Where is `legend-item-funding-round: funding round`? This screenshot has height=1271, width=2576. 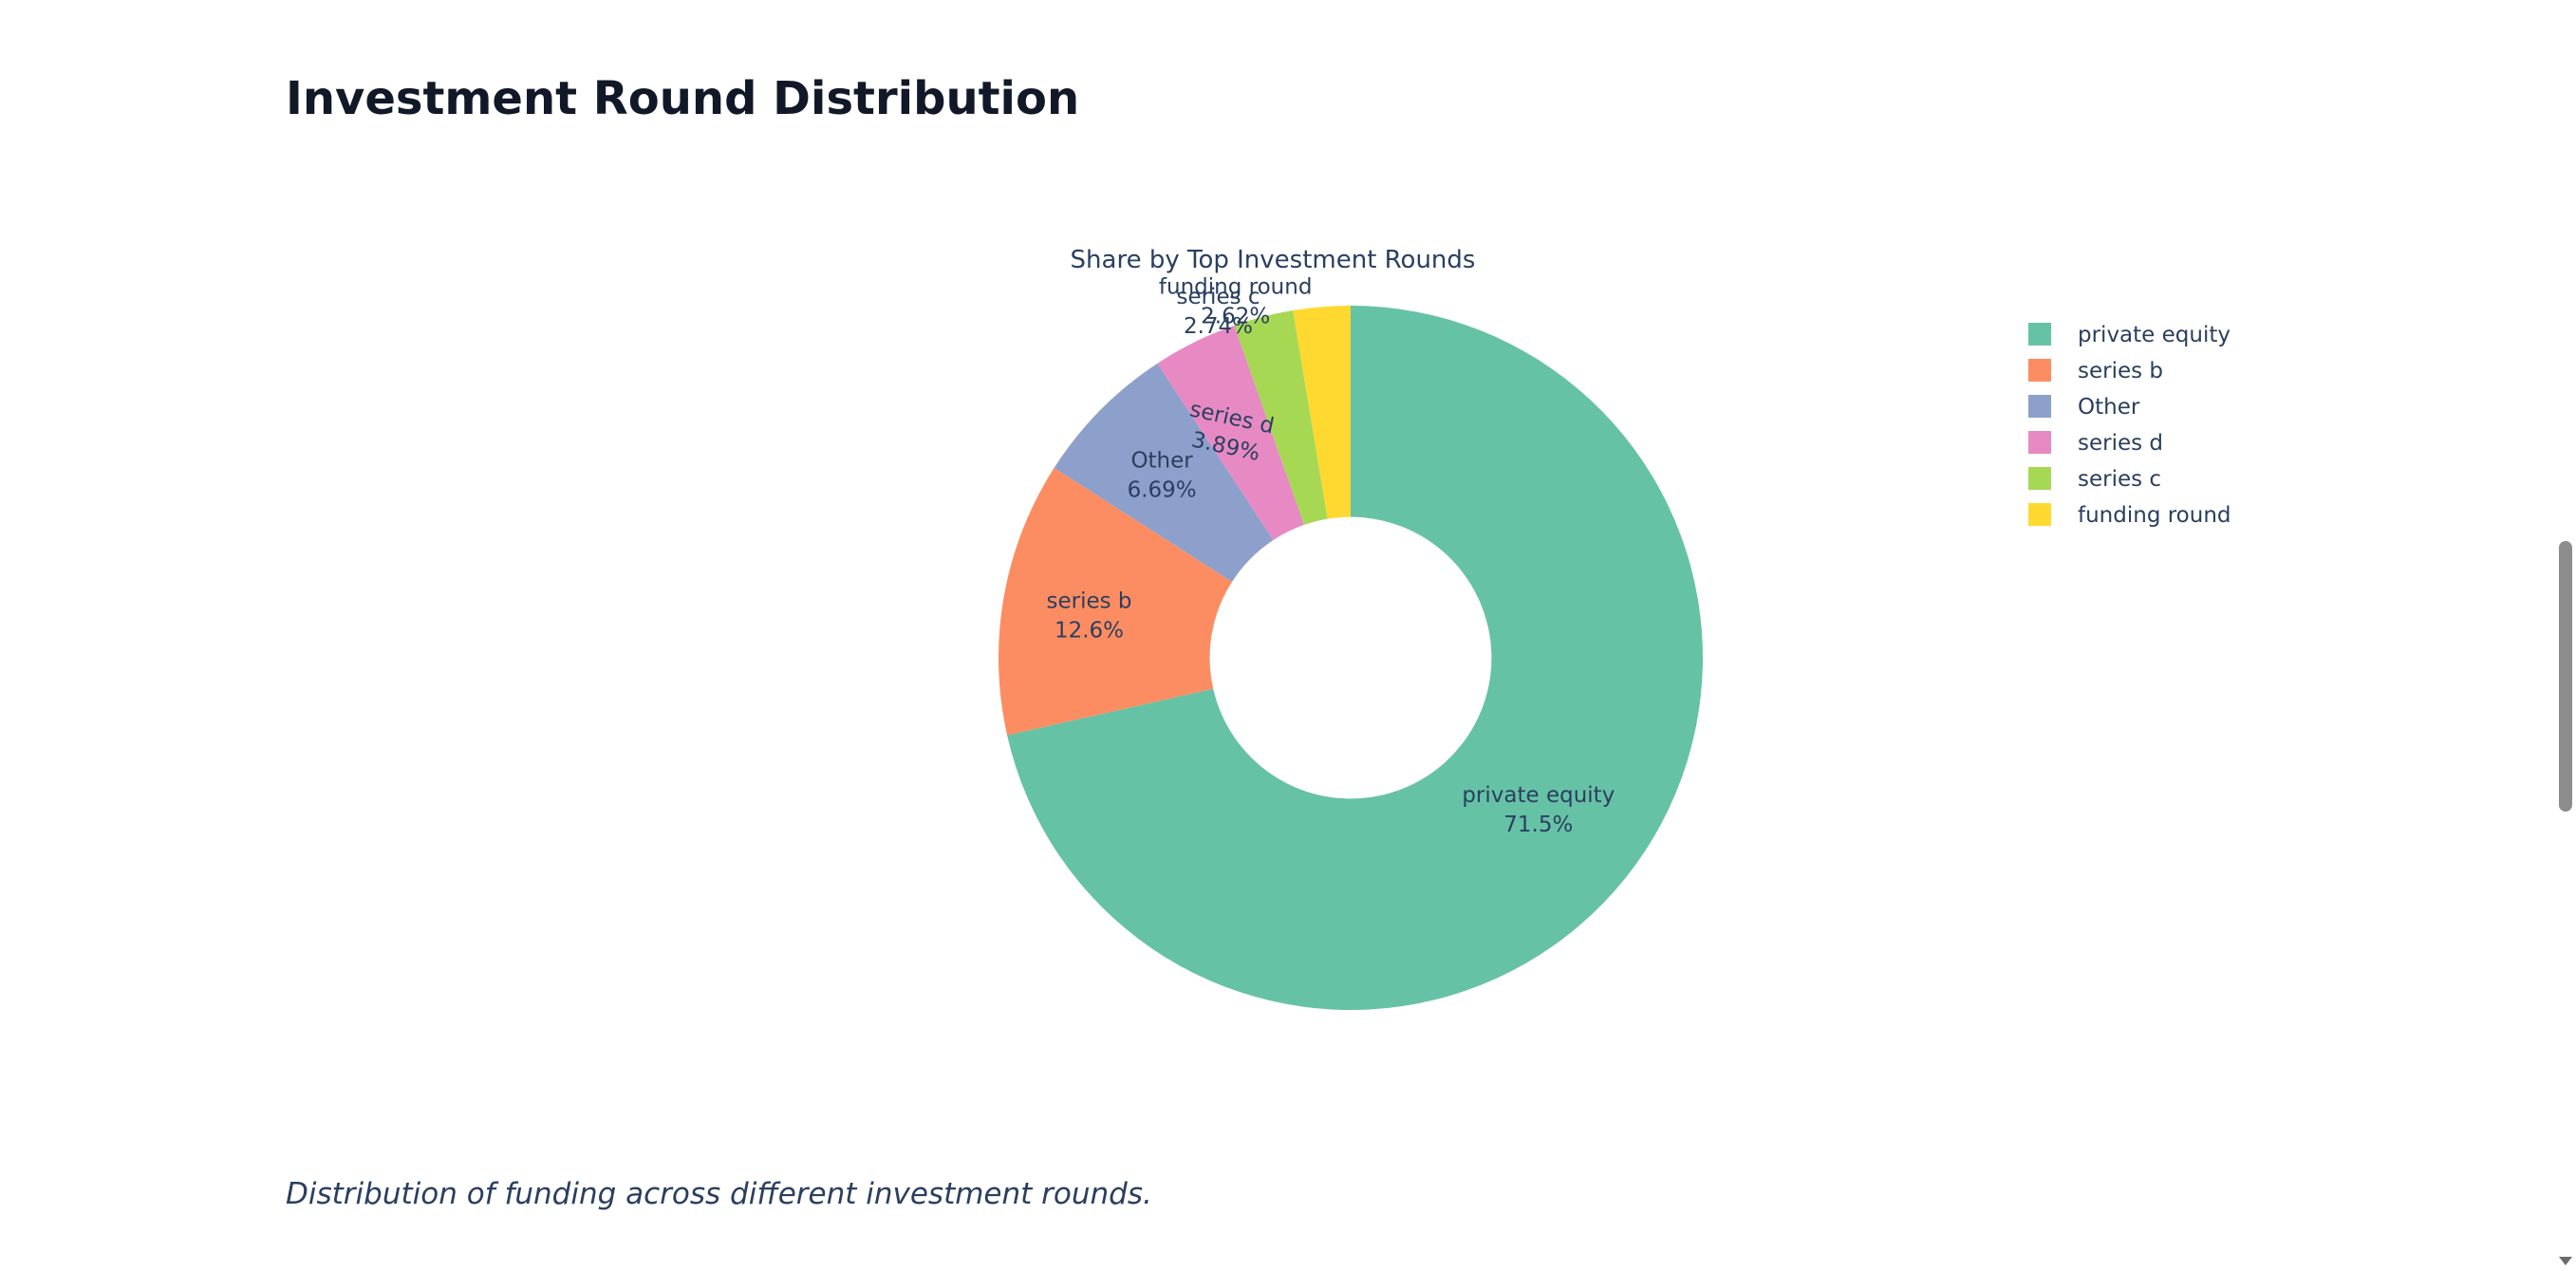 legend-item-funding-round: funding round is located at coordinates (2130, 515).